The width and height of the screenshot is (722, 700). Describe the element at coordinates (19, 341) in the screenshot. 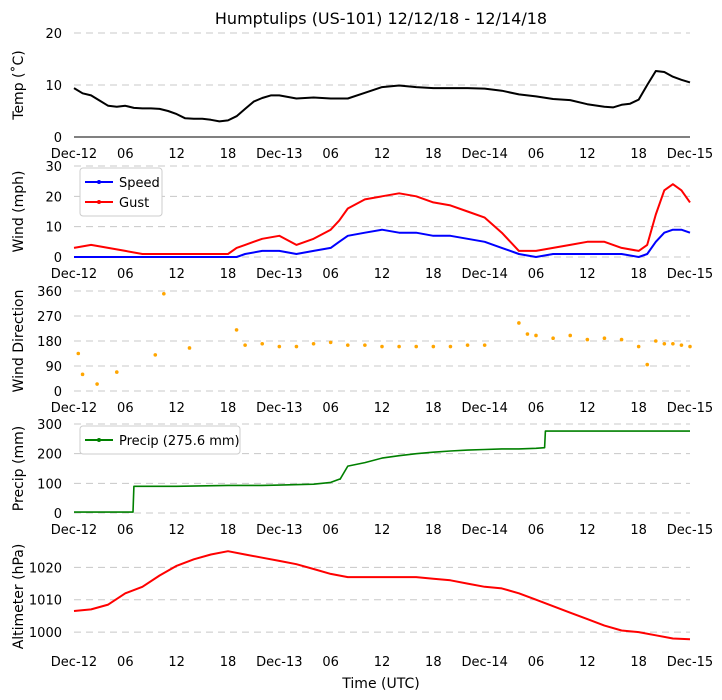

I see `y-axis-label: Wind Direction` at that location.